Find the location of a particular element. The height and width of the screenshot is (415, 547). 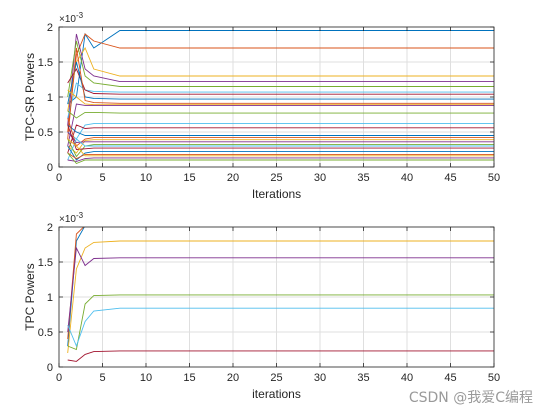

x-axis-label: Iterations is located at coordinates (276, 194).